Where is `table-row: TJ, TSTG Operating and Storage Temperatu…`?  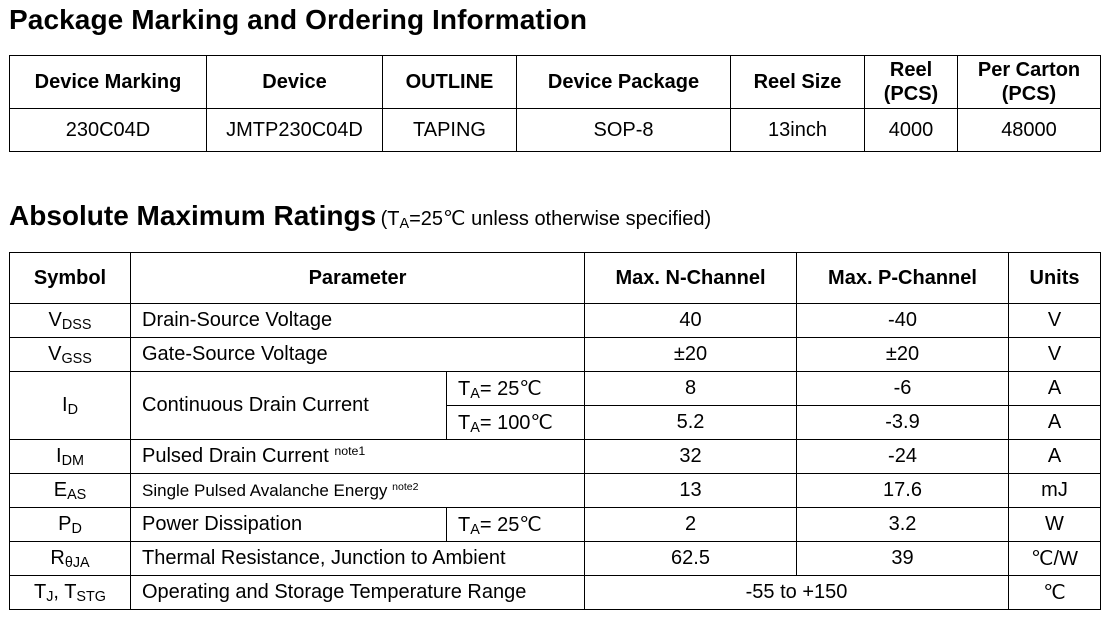 table-row: TJ, TSTG Operating and Storage Temperatu… is located at coordinates (555, 592).